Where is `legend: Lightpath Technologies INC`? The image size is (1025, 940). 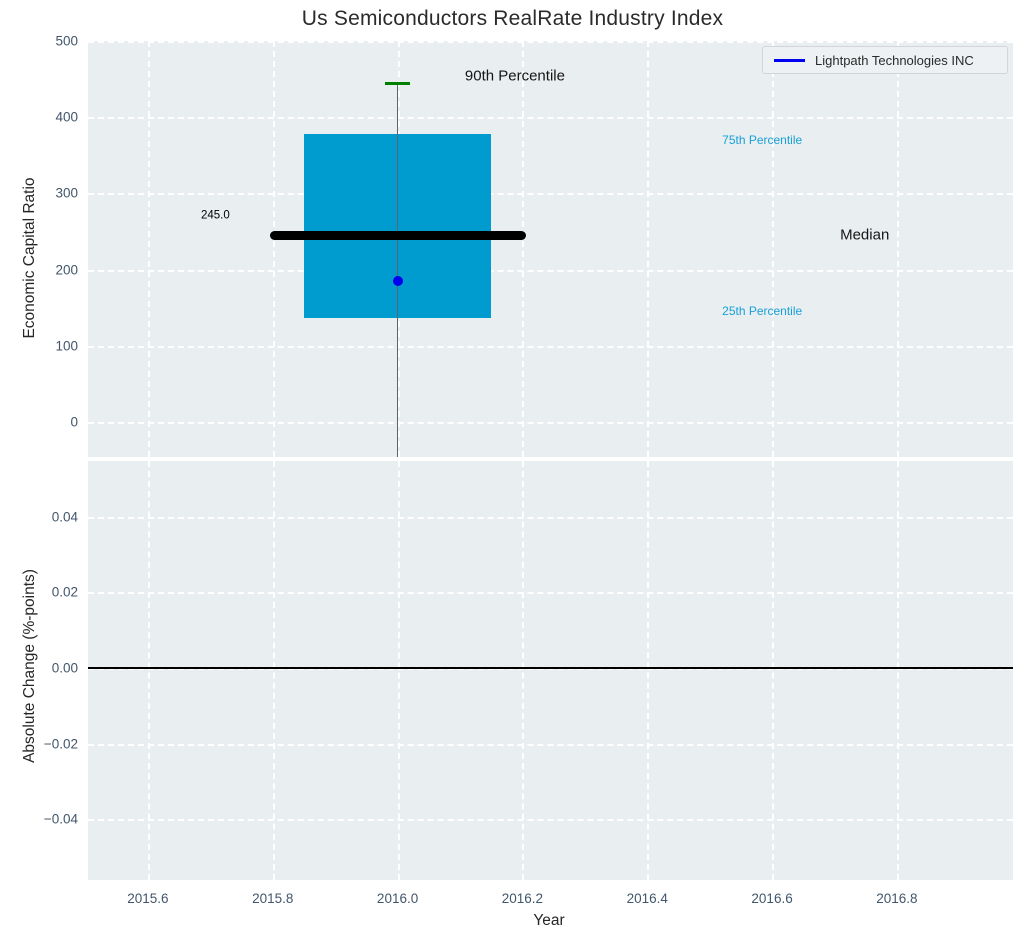
legend: Lightpath Technologies INC is located at coordinates (885, 60).